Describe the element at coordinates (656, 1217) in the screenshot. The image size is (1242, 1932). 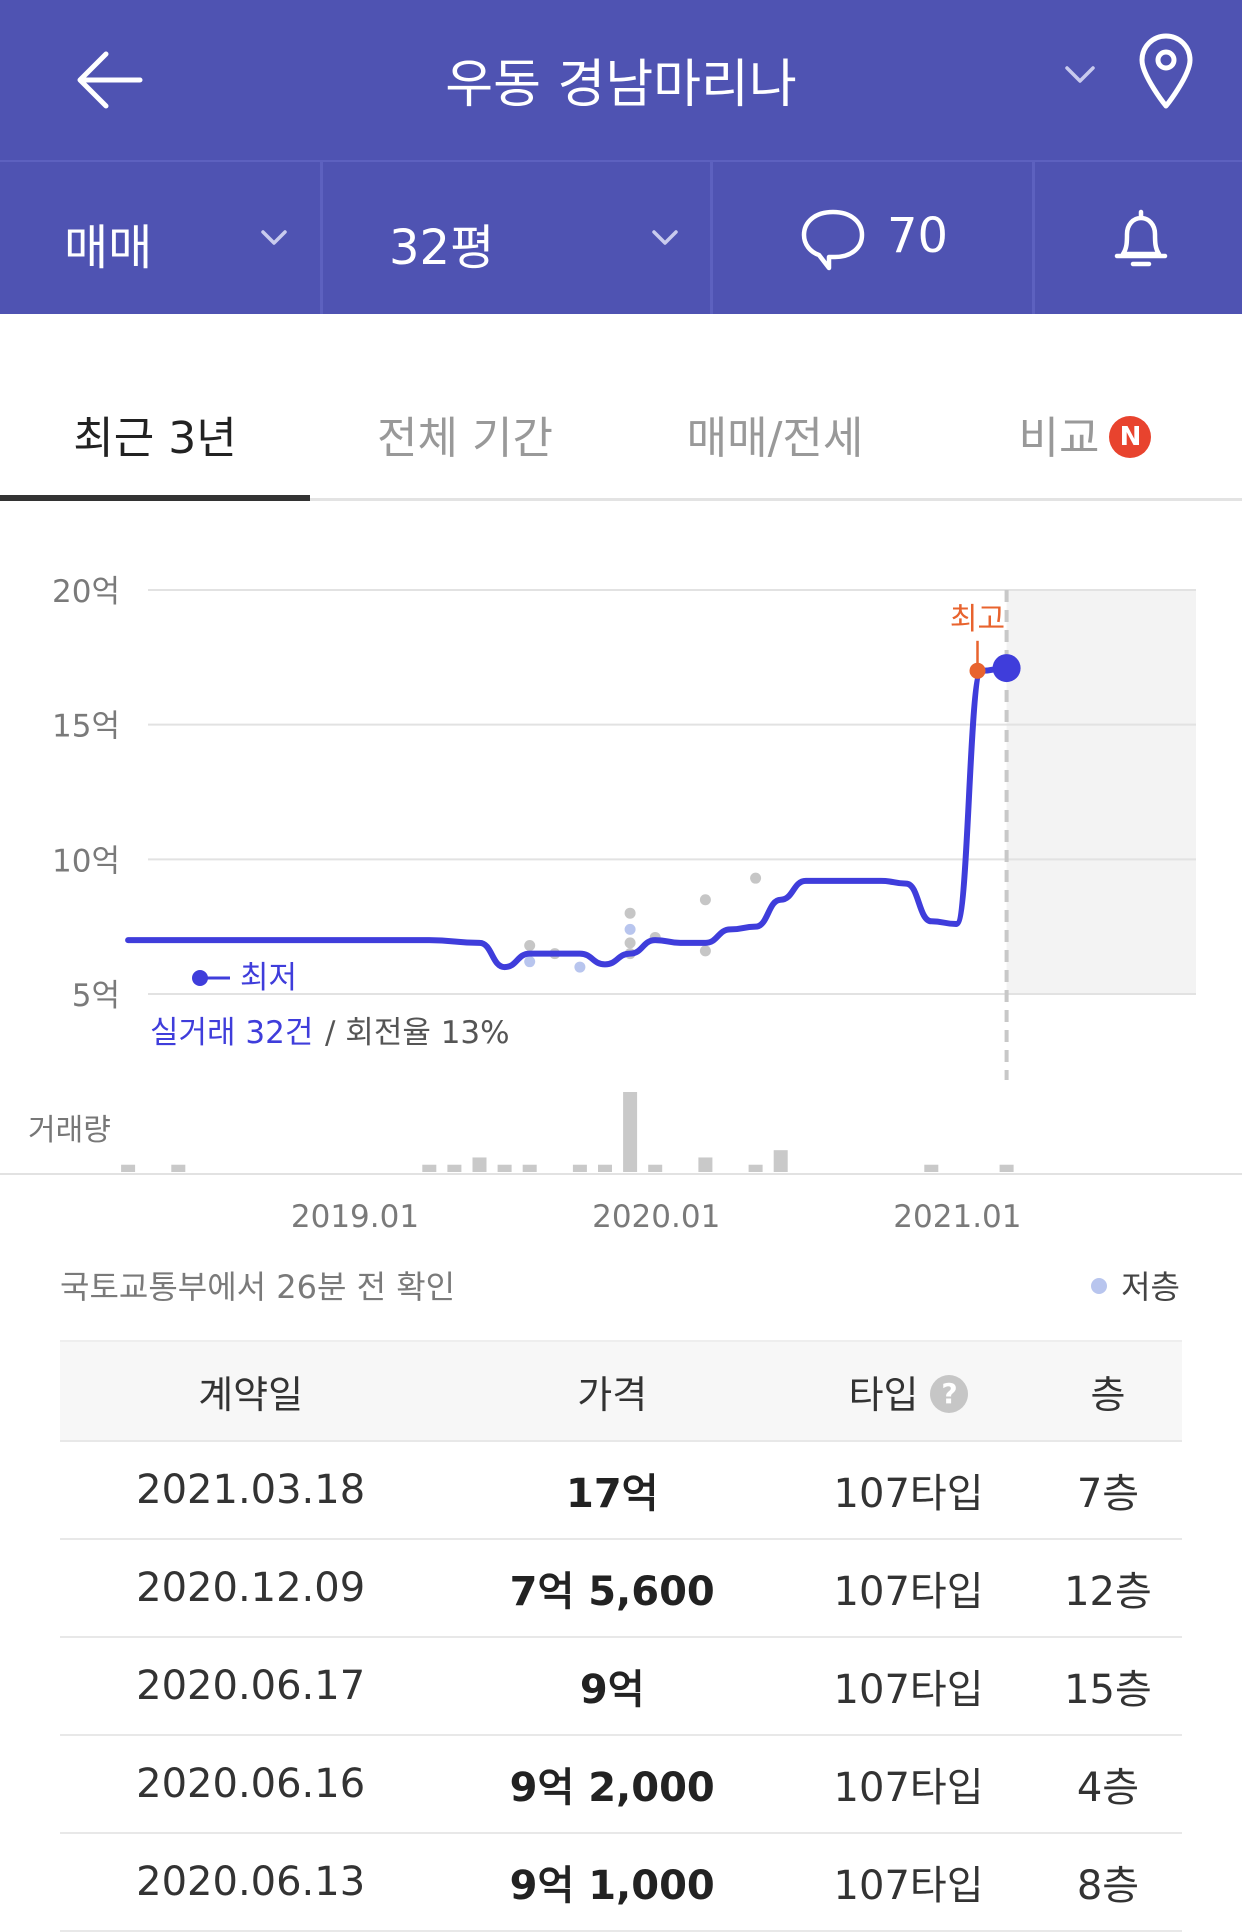
I see `x-tick-label: 2020.01` at that location.